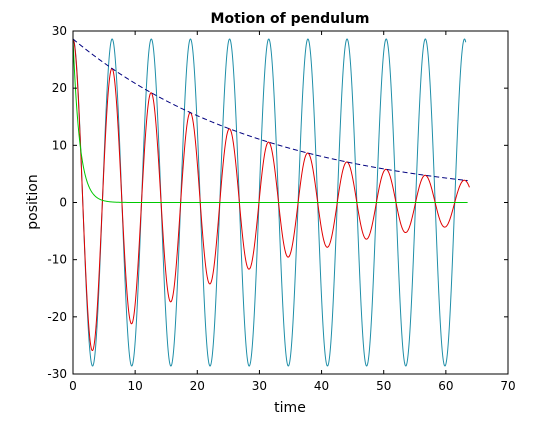 The image size is (560, 425). I want to click on y-tick-label: 30, so click(59, 31).